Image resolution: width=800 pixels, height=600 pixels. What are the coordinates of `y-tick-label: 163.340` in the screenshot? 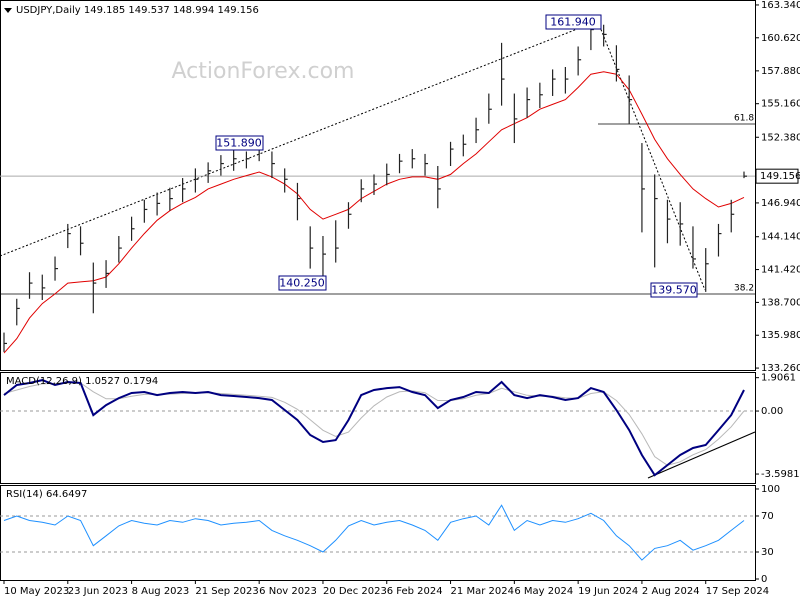 It's located at (780, 5).